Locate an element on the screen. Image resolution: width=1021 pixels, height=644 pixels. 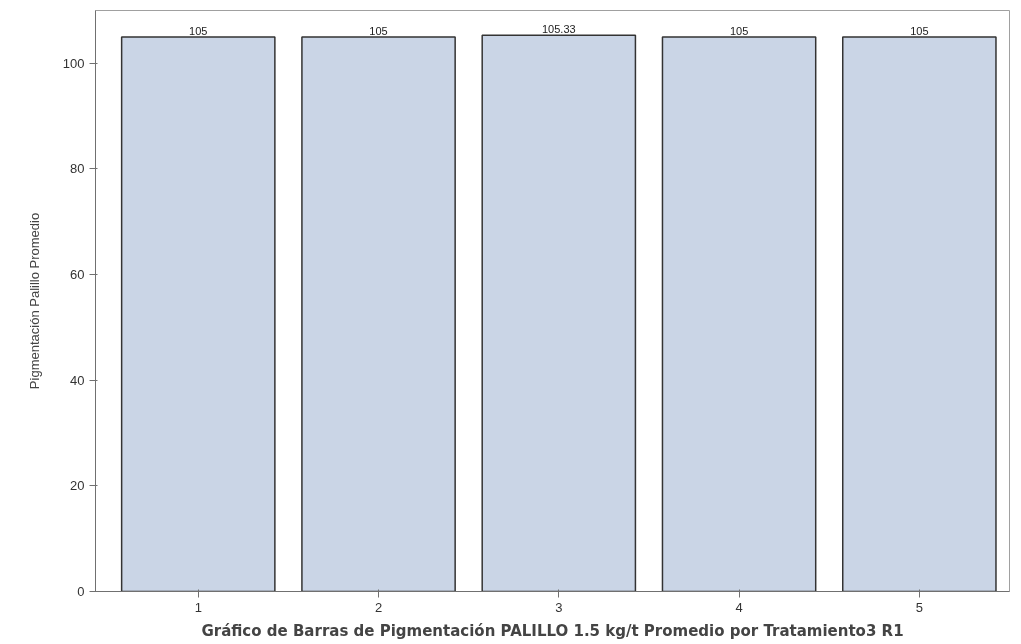
x-tick-label: 4 is located at coordinates (739, 607).